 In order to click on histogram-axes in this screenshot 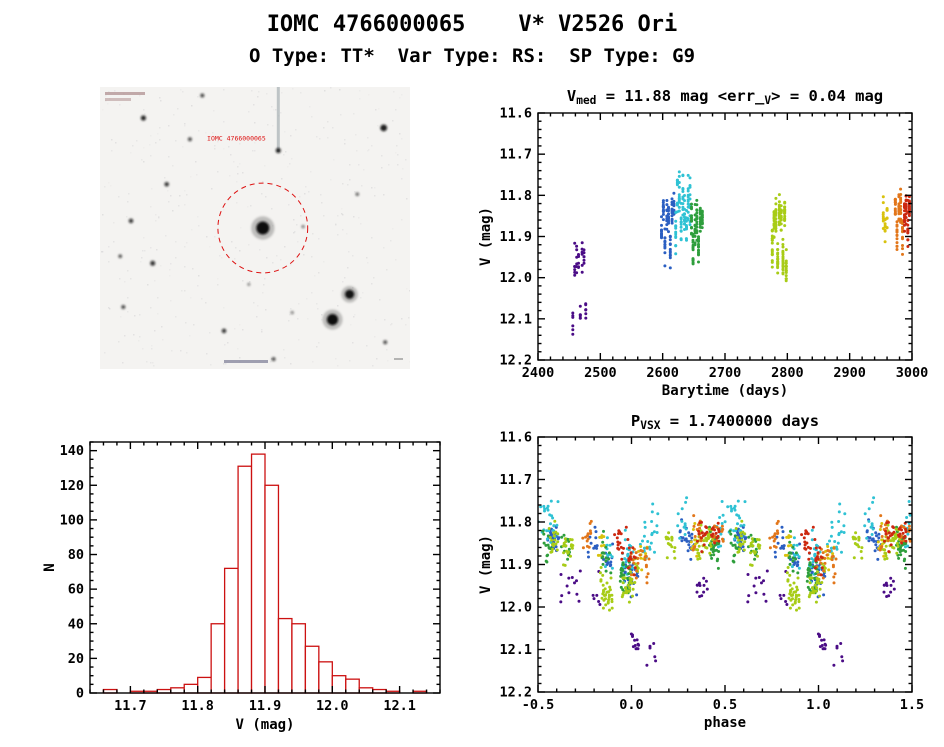, I will do `click(265, 567)`.